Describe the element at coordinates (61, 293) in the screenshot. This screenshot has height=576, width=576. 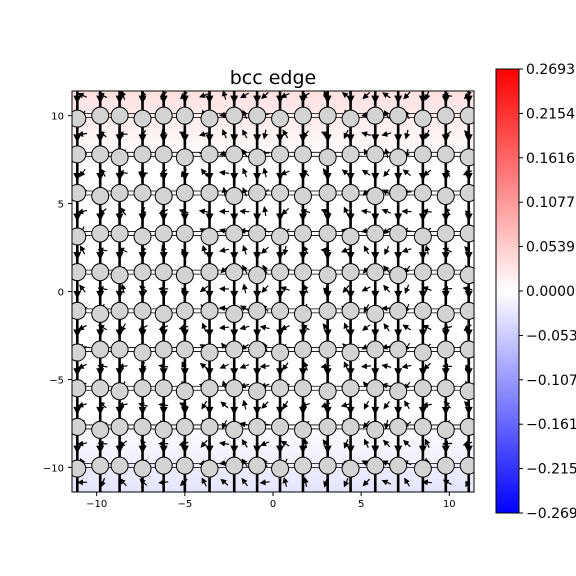
I see `y-tick-label: 0` at that location.